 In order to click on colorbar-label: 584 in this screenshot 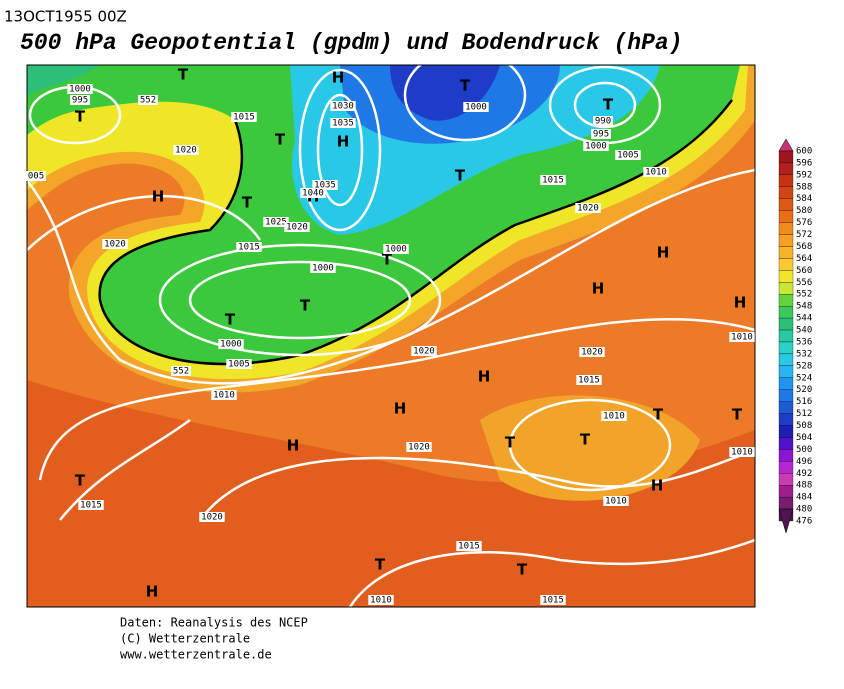, I will do `click(804, 199)`.